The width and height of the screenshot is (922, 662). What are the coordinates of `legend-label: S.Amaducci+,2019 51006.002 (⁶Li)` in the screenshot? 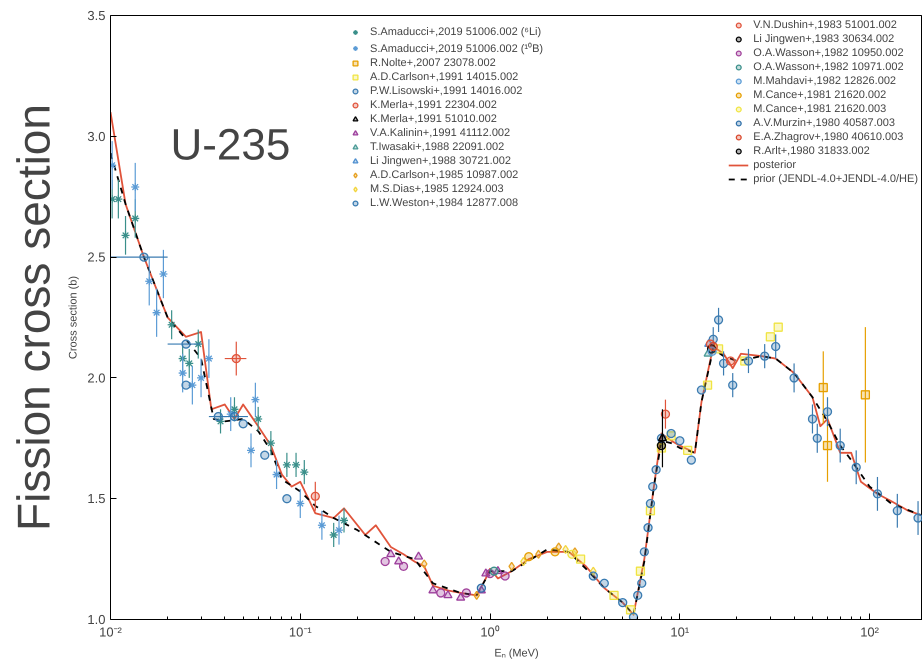 It's located at (456, 32).